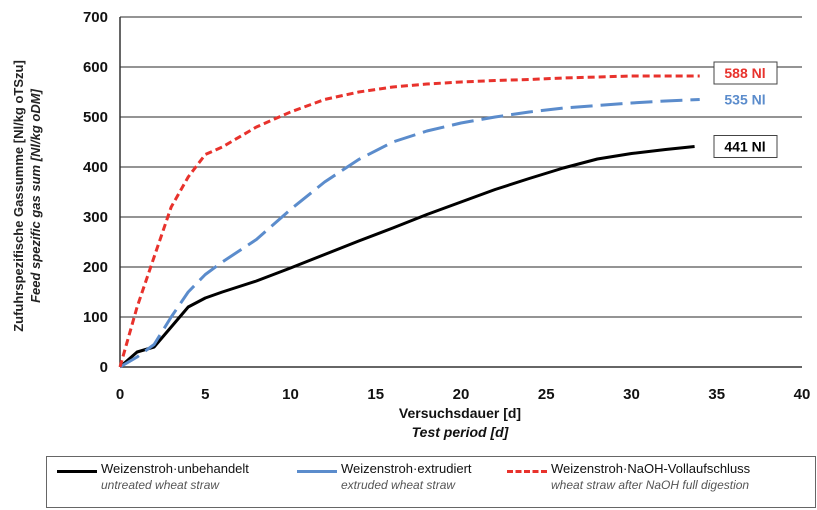  I want to click on y-tick-700: 700, so click(95, 17).